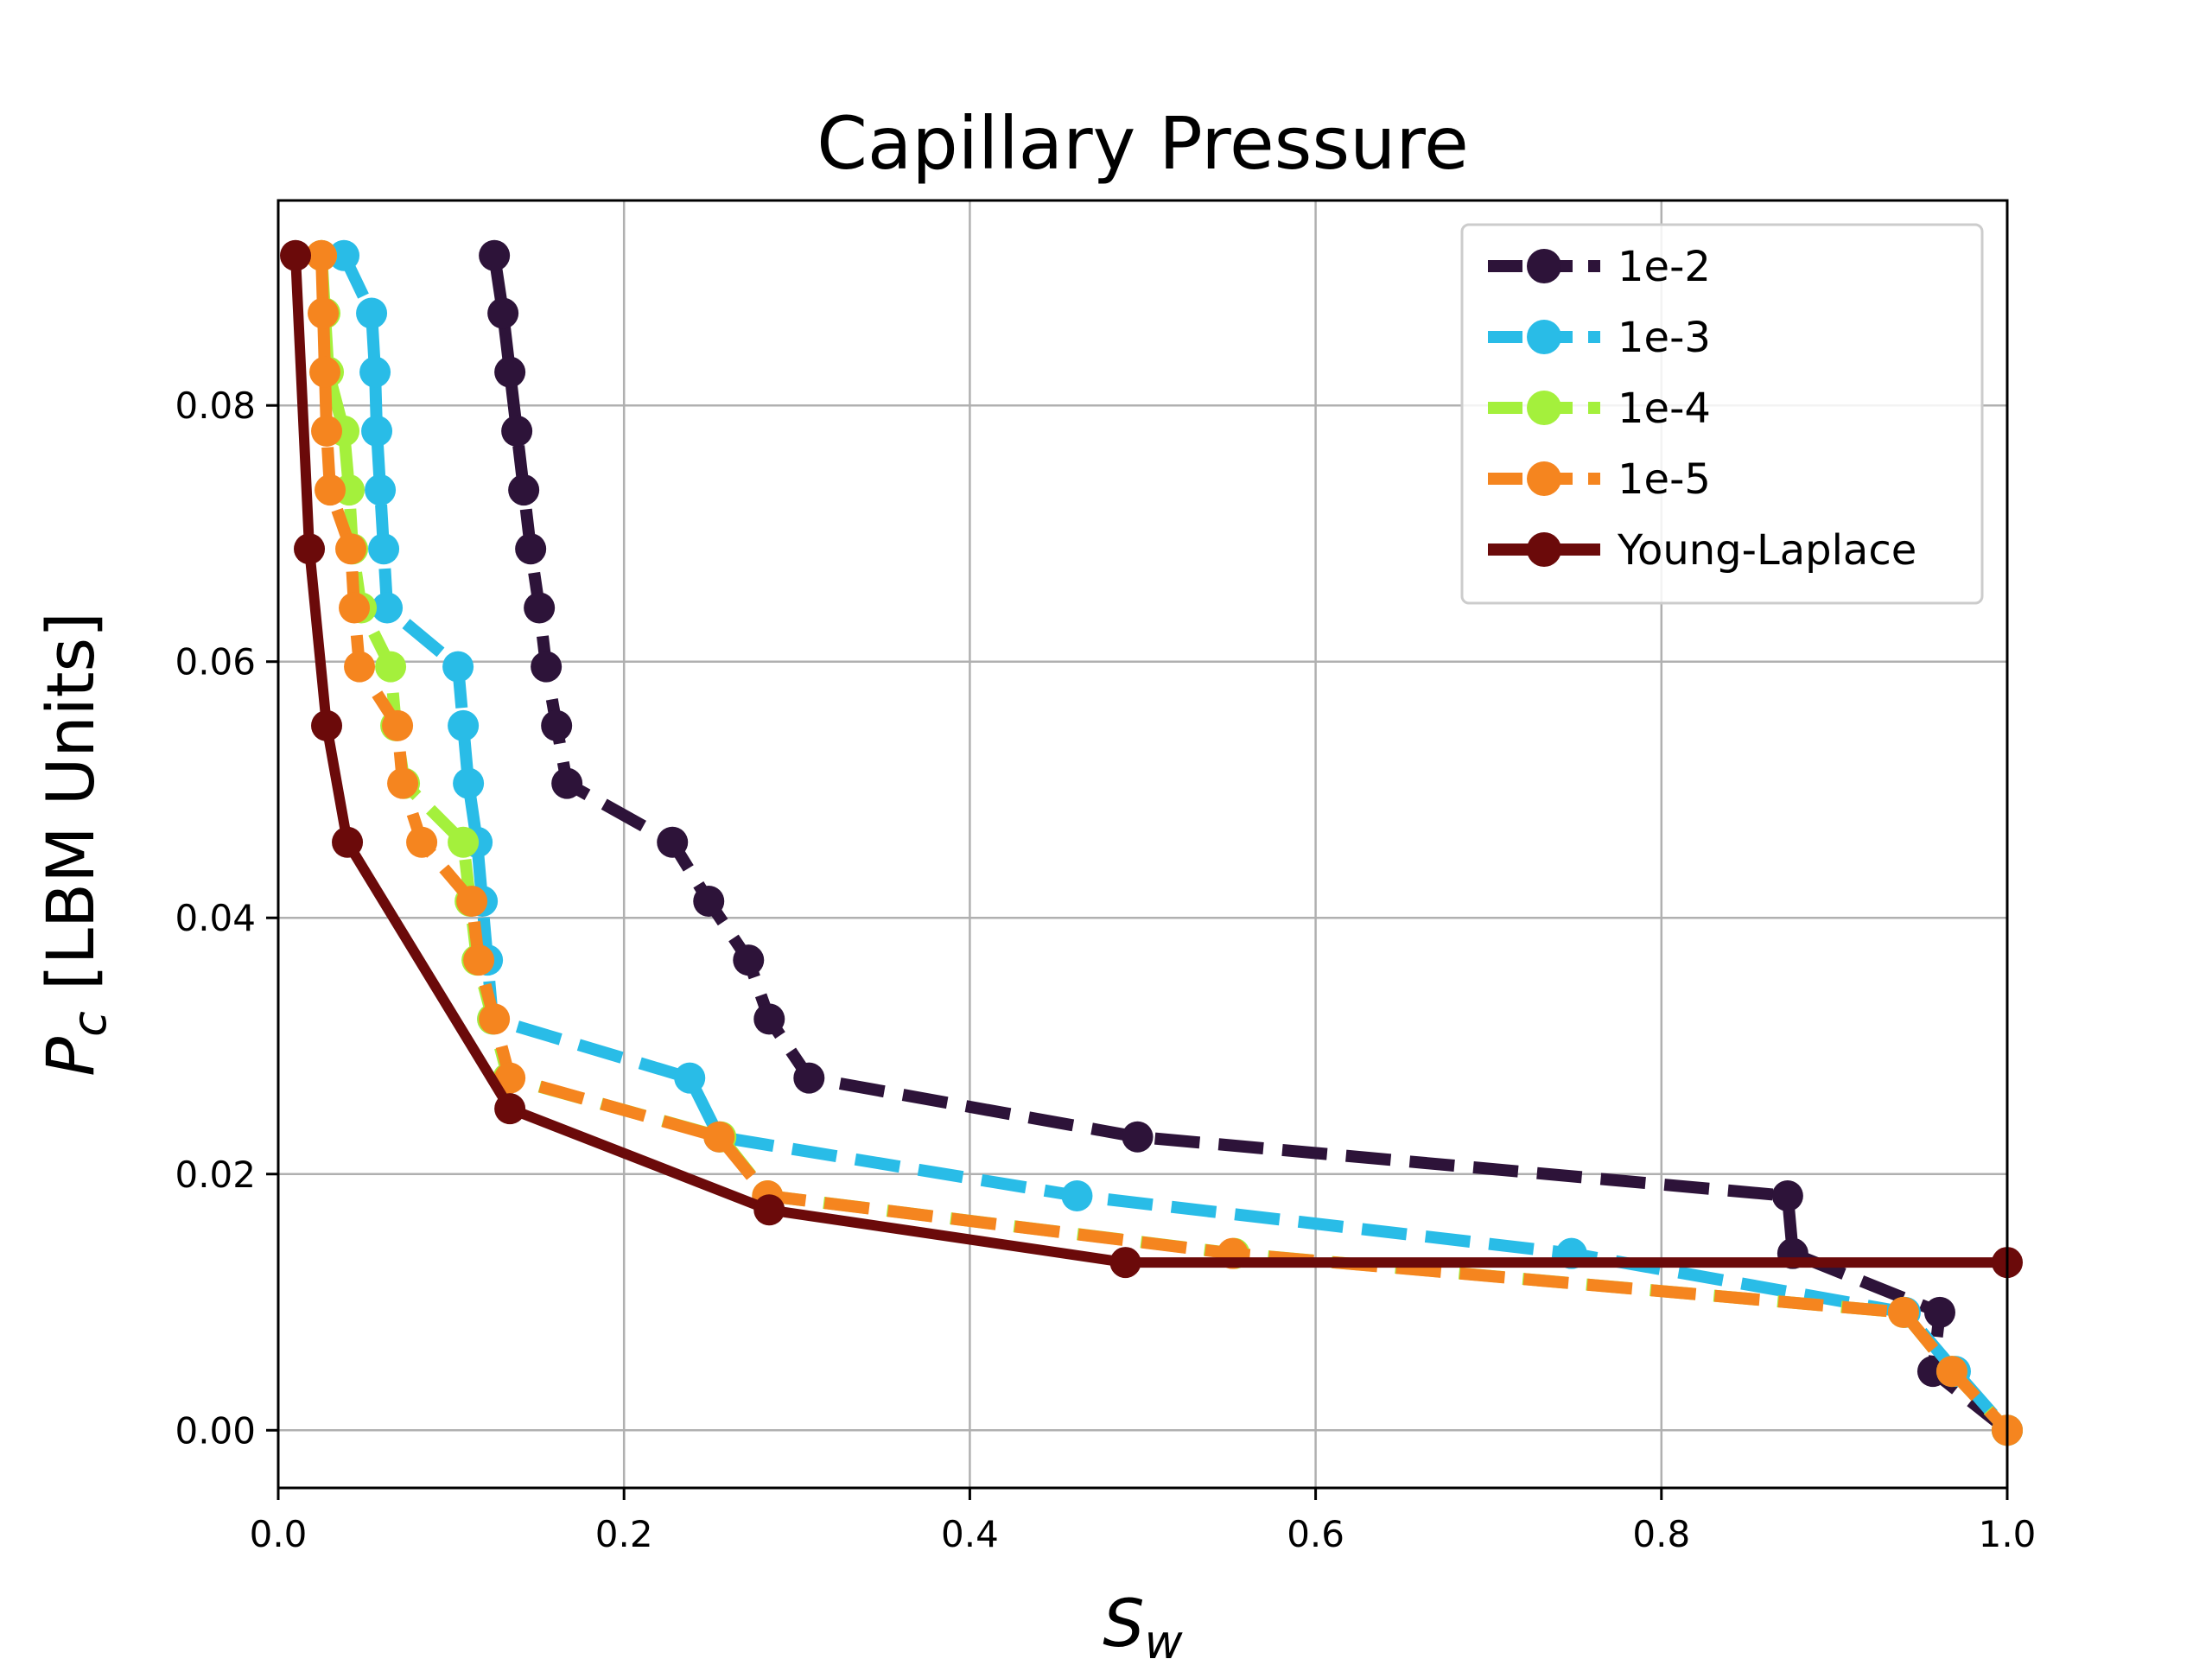 This screenshot has width=2212, height=1659. I want to click on x-axis-label-subscript: w, so click(1164, 1637).